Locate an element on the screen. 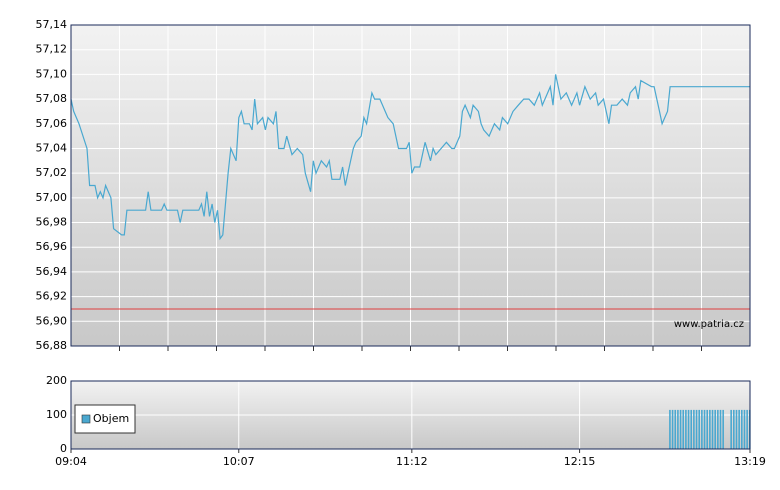 This screenshot has height=490, width=780. y-tick-label: 57,02 is located at coordinates (52, 172).